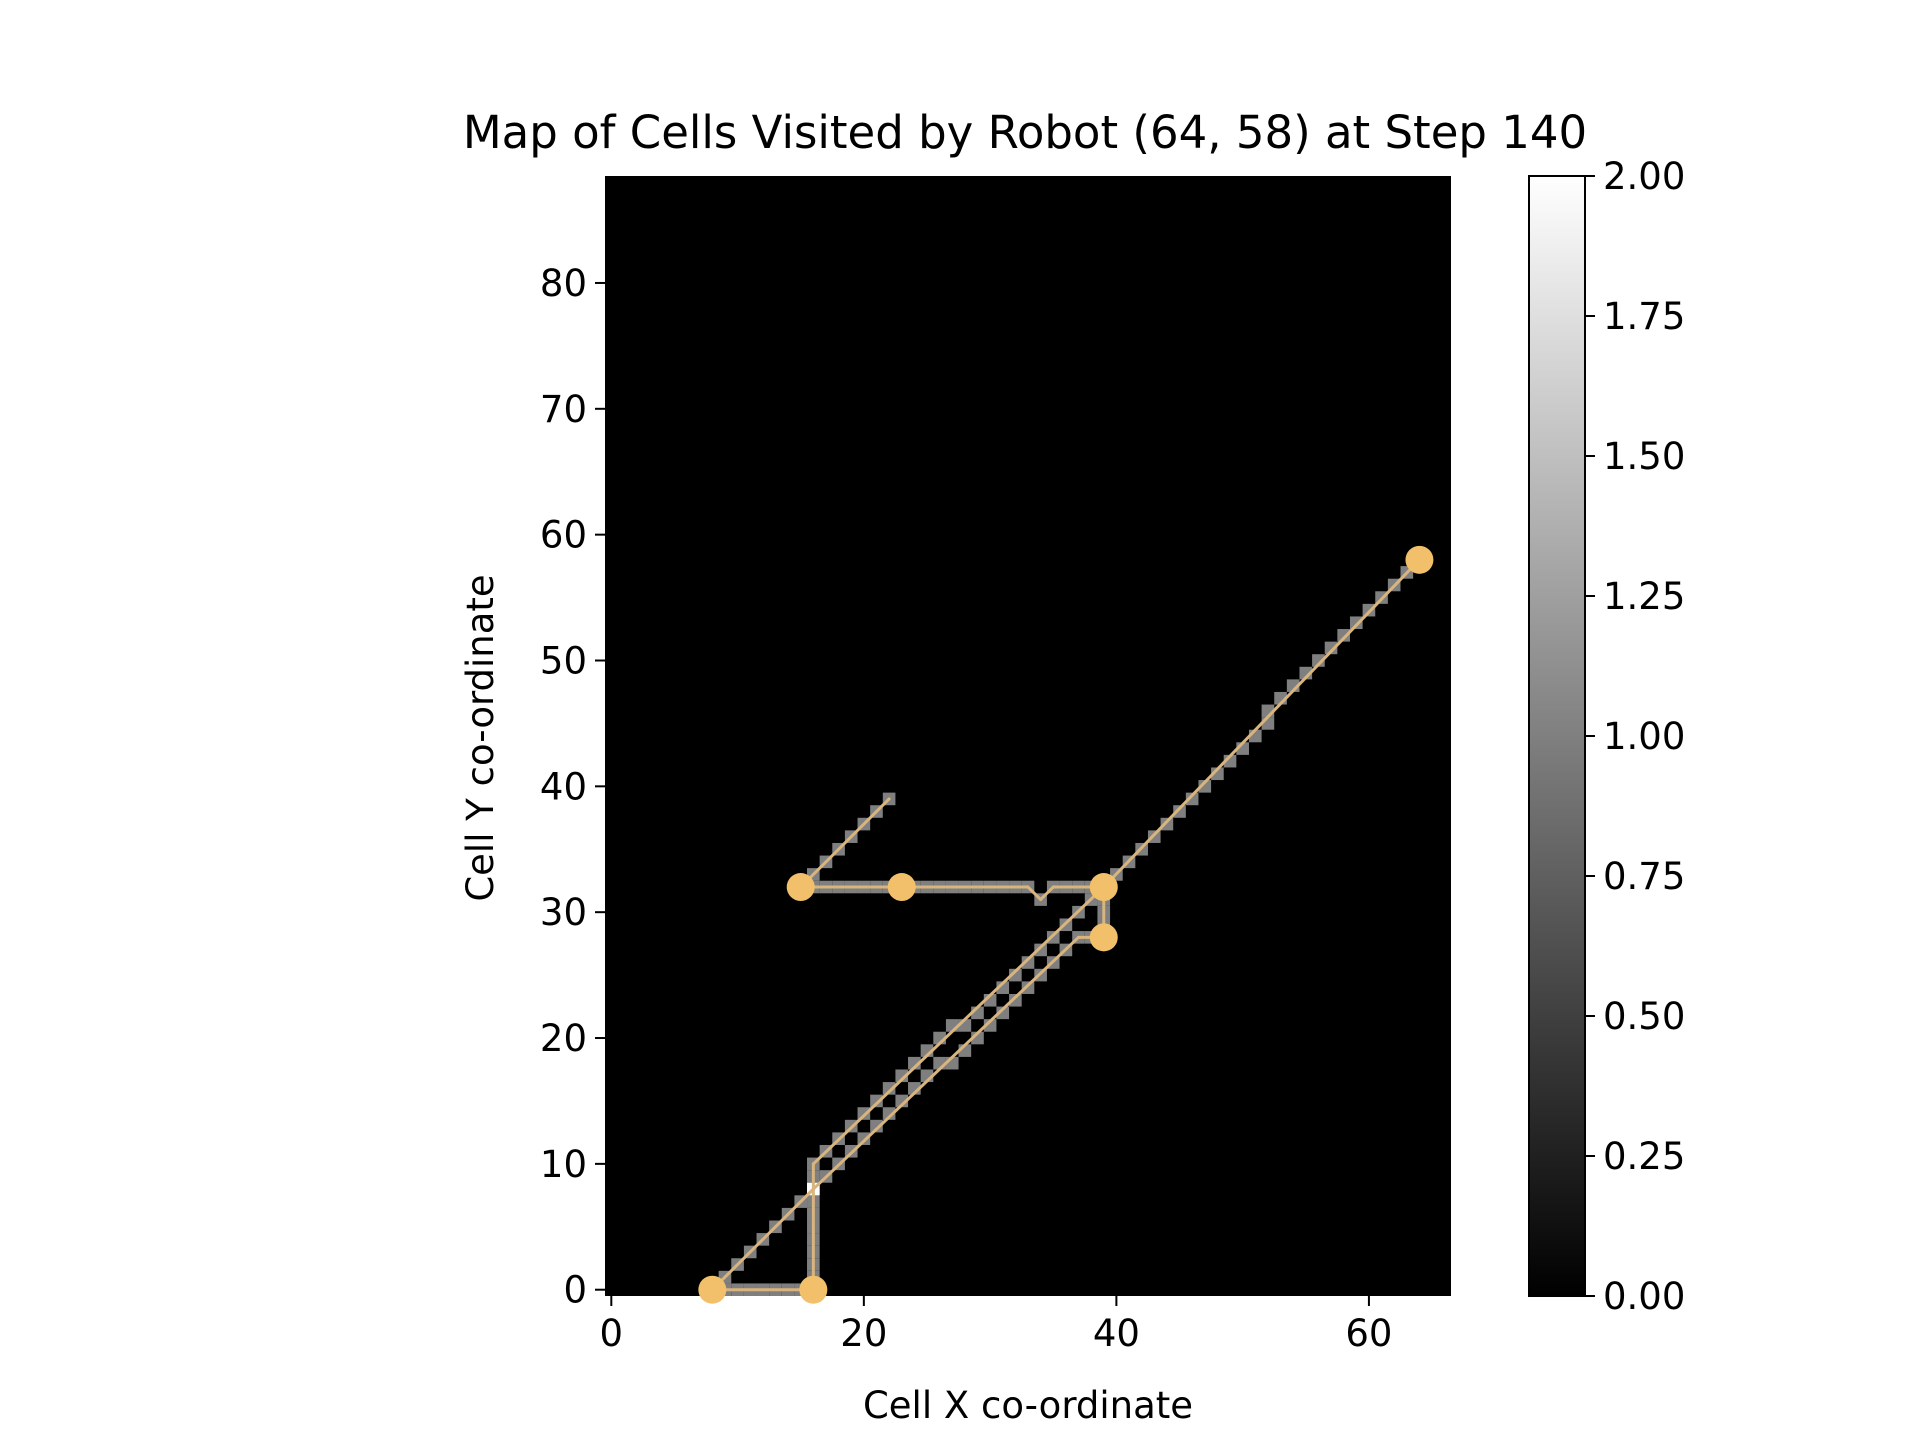 Image resolution: width=1920 pixels, height=1440 pixels. What do you see at coordinates (1644, 1296) in the screenshot?
I see `colorbar-tick-label: 0.00` at bounding box center [1644, 1296].